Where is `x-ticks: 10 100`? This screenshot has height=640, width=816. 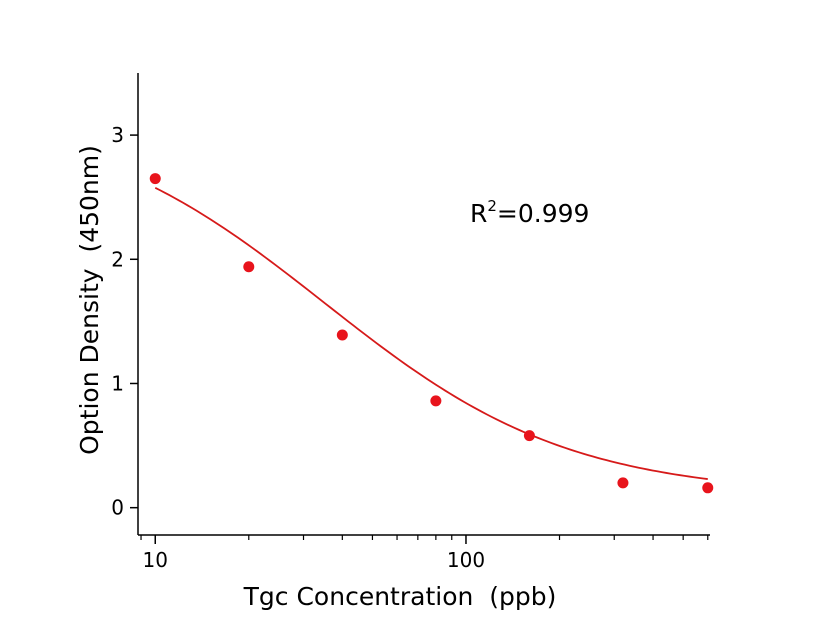
x-ticks: 10 100 is located at coordinates (424, 553).